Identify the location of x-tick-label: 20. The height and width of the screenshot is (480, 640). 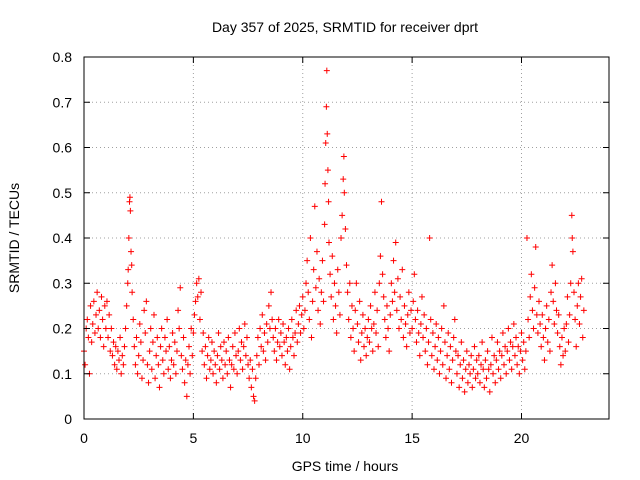
(522, 438).